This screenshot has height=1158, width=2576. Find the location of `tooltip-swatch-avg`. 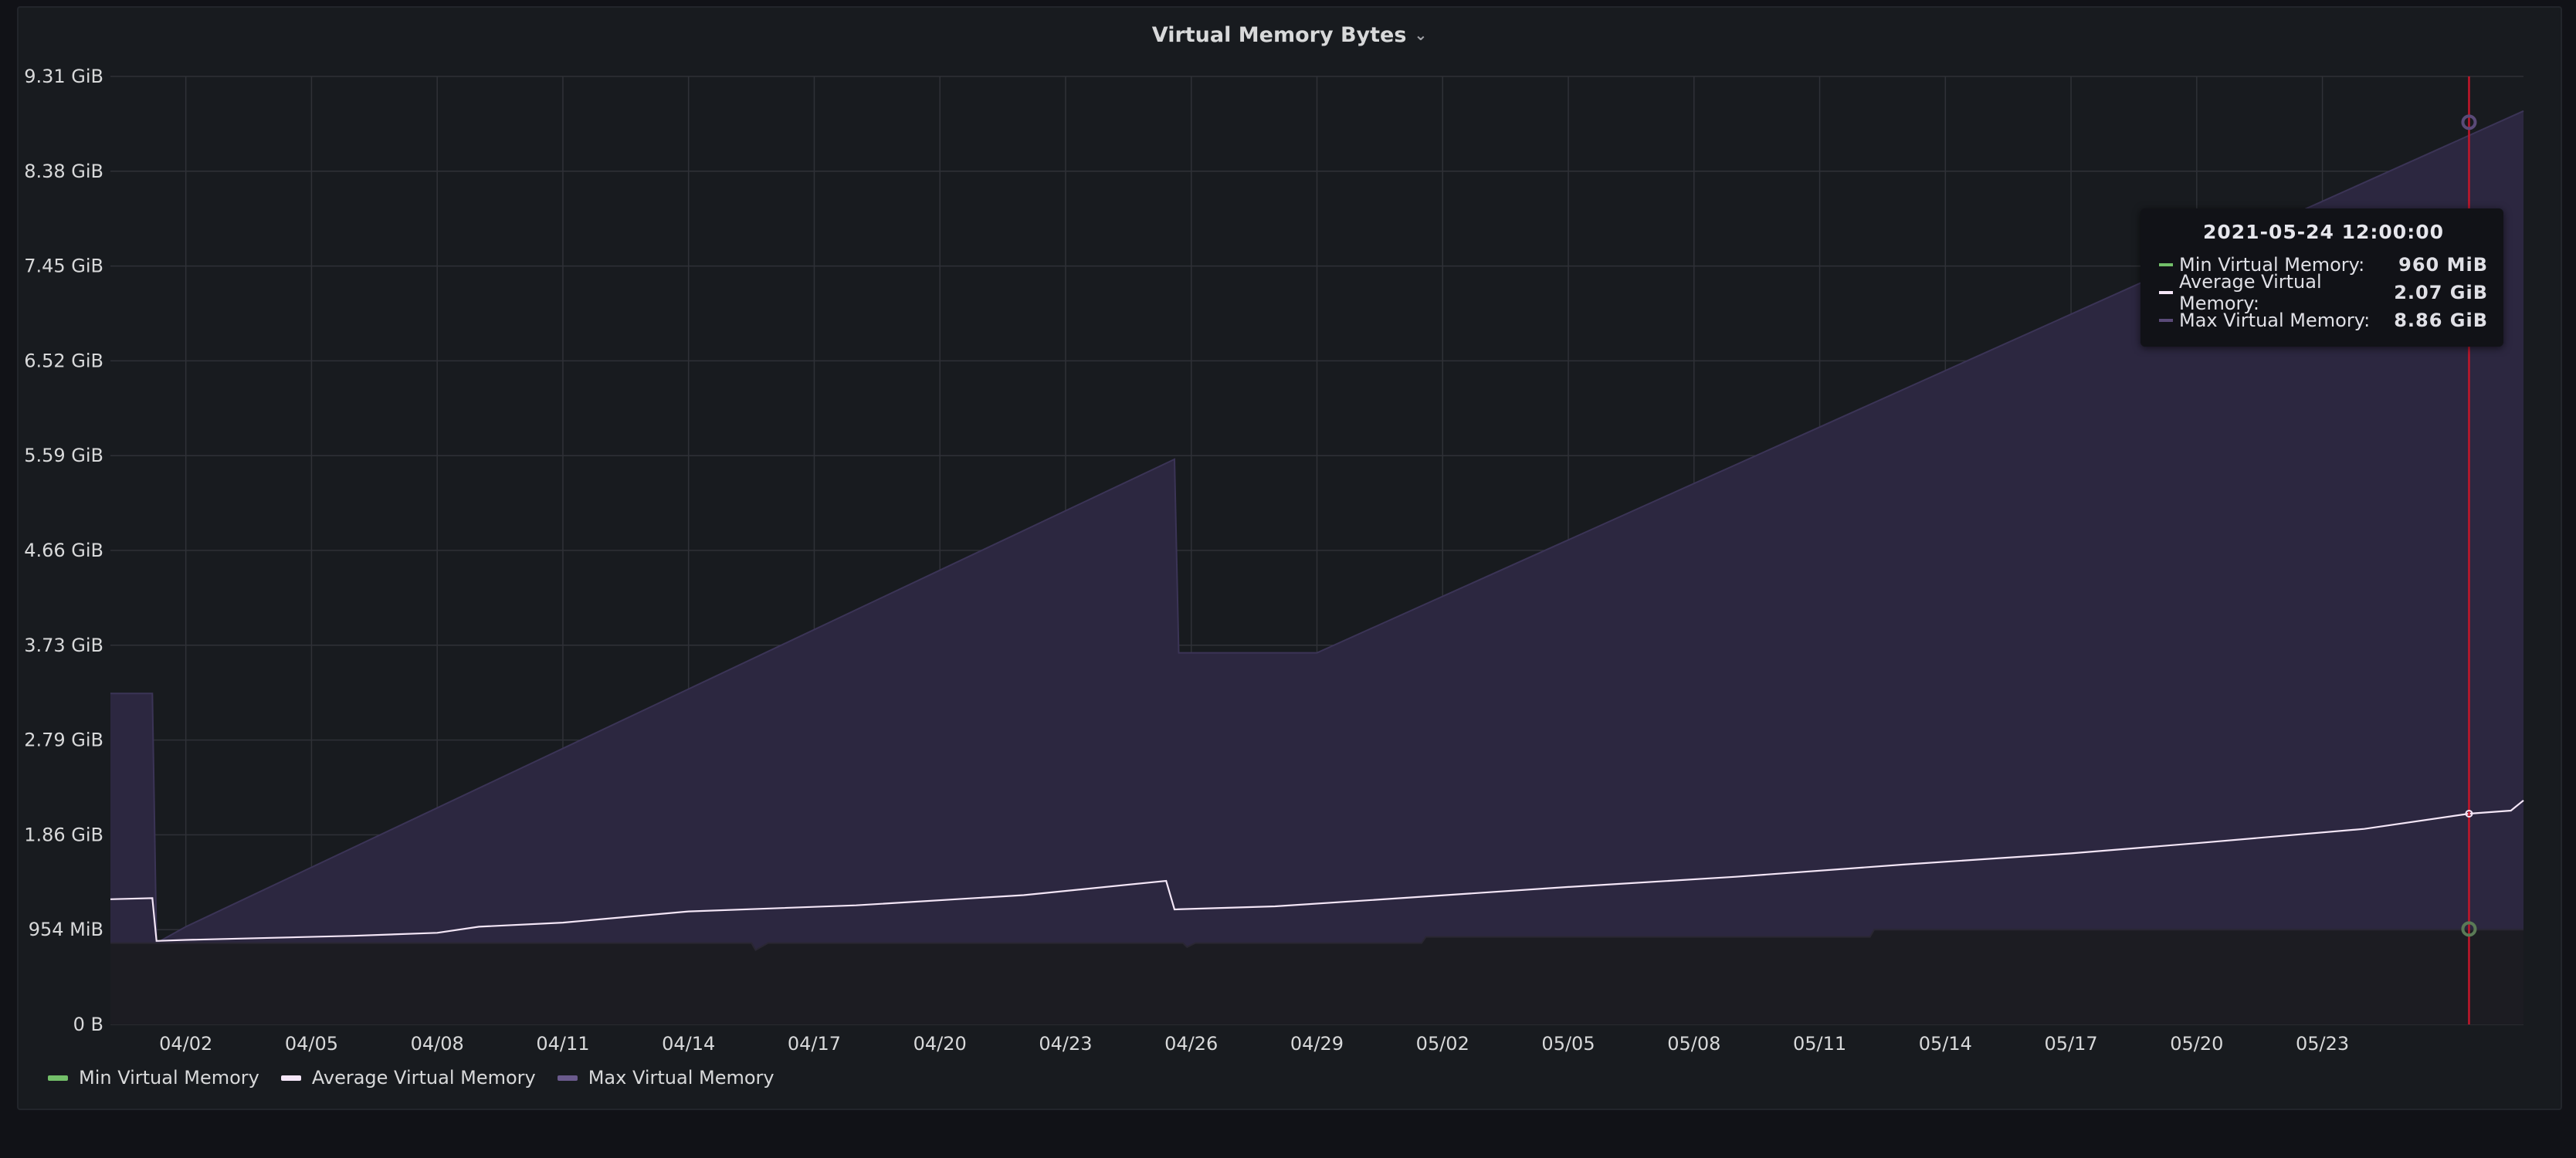

tooltip-swatch-avg is located at coordinates (2166, 292).